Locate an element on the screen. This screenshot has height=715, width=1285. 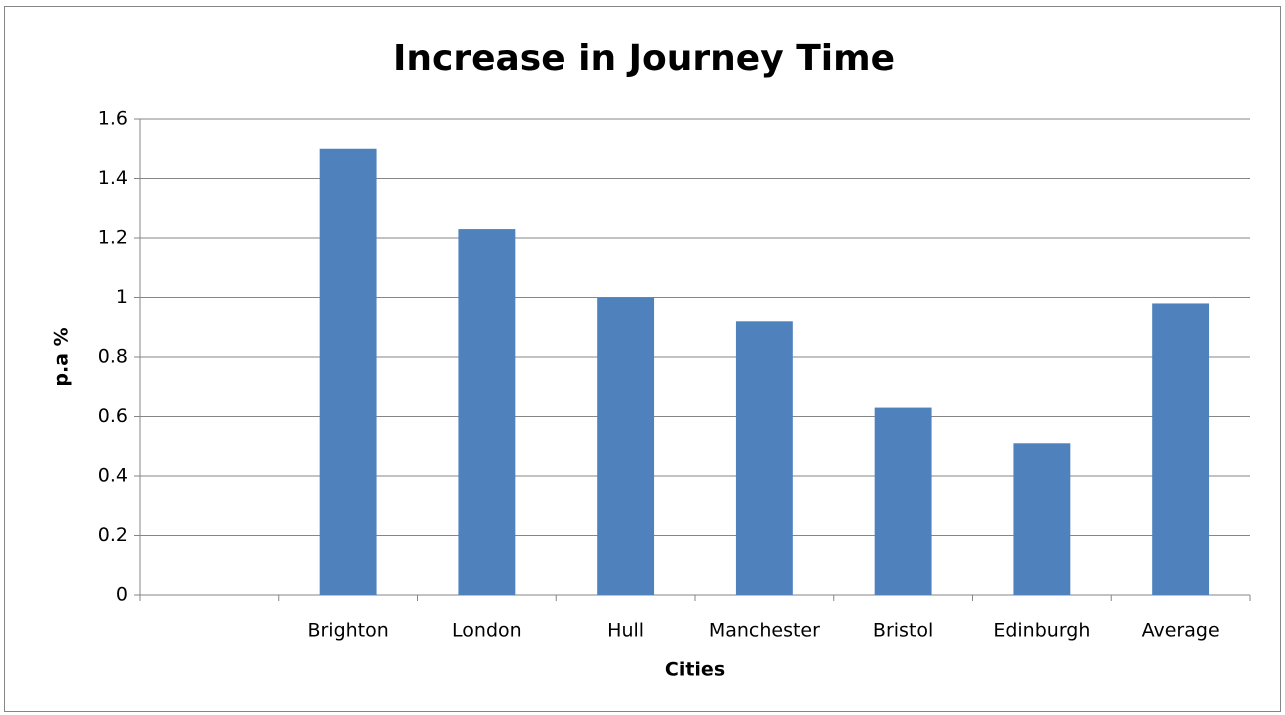
x-tick-label: Manchester is located at coordinates (764, 631).